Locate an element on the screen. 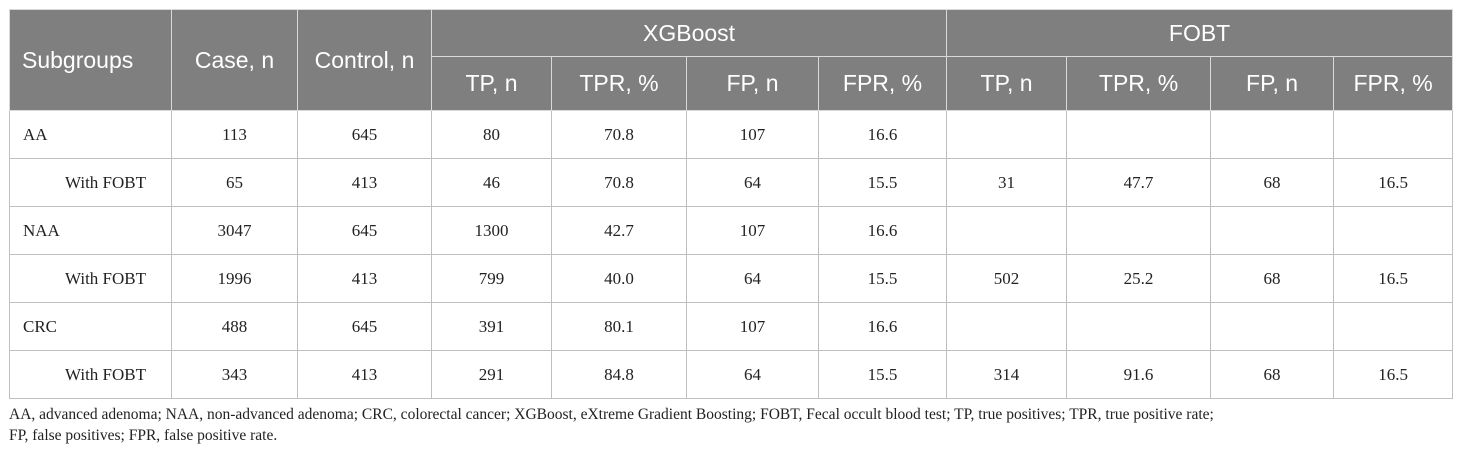  cell-fobt-tpr: 25.2 is located at coordinates (1139, 278).